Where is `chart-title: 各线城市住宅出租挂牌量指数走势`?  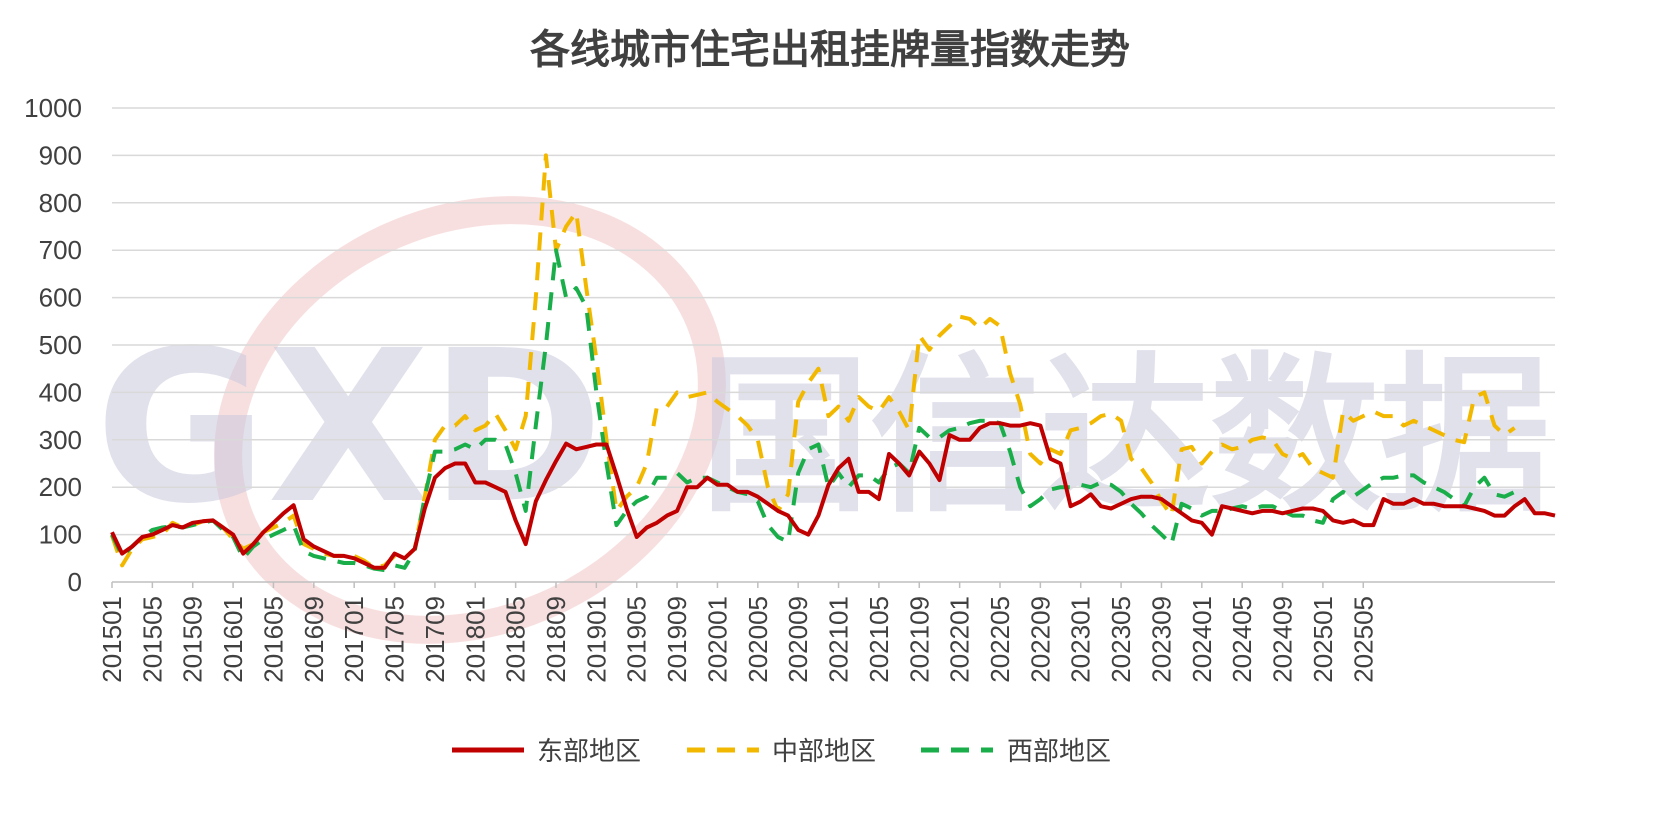
chart-title: 各线城市住宅出租挂牌量指数走势 is located at coordinates (830, 50).